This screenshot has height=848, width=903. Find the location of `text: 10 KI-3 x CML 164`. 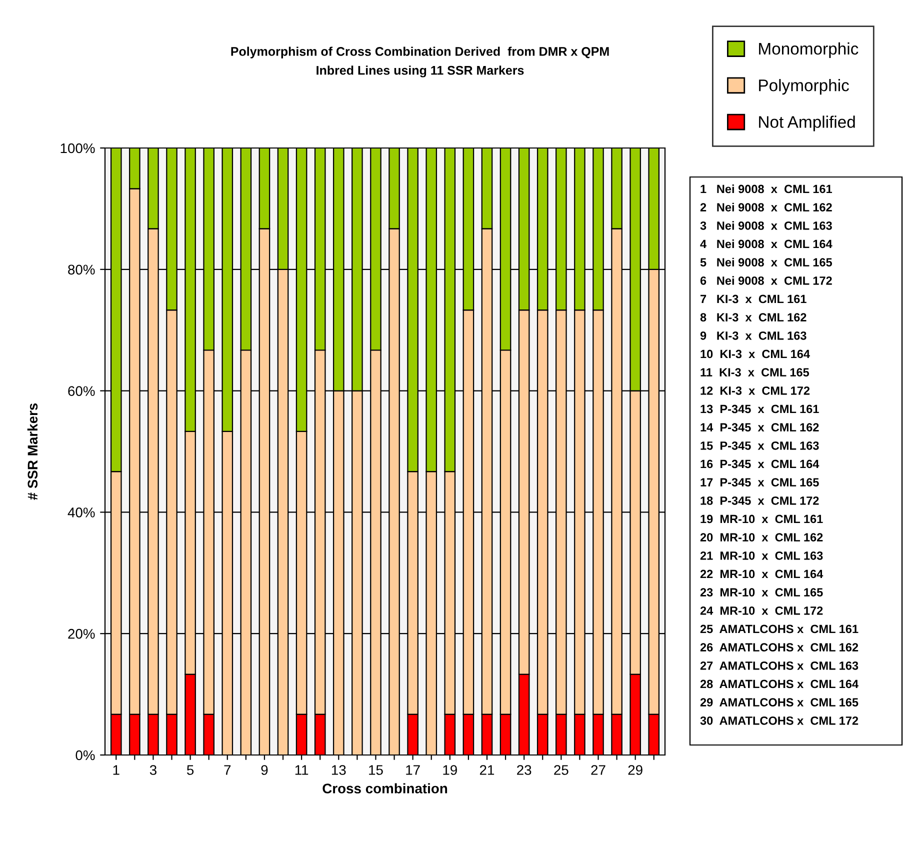

text: 10 KI-3 x CML 164 is located at coordinates (755, 354).